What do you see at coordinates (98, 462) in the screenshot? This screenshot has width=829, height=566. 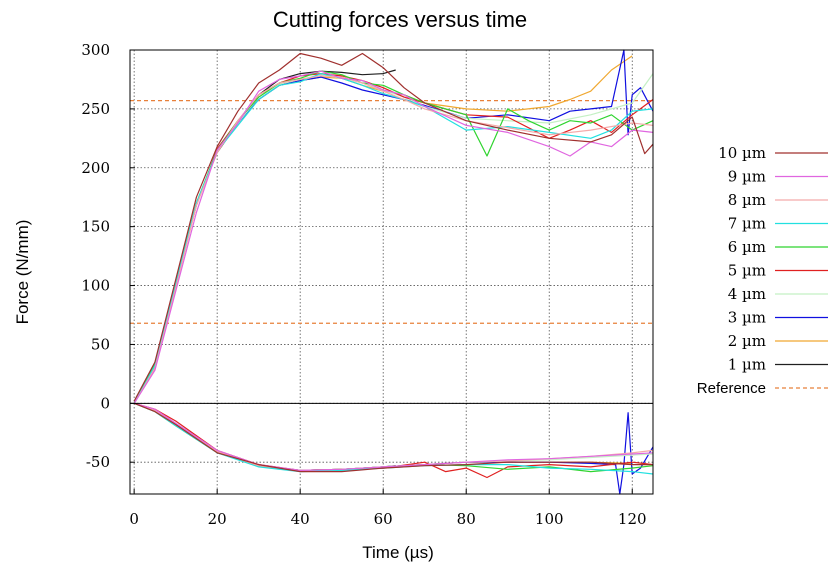 I see `y-tick-label: -50` at bounding box center [98, 462].